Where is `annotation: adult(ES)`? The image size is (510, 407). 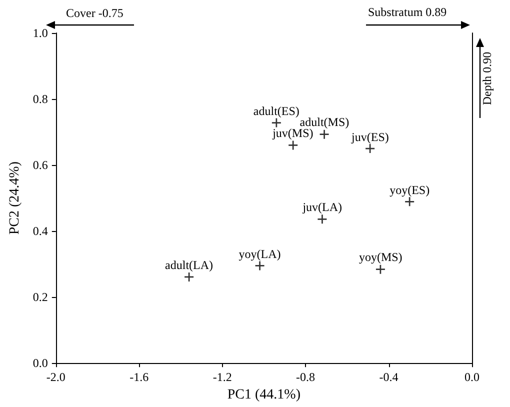
annotation: adult(ES) is located at coordinates (276, 111).